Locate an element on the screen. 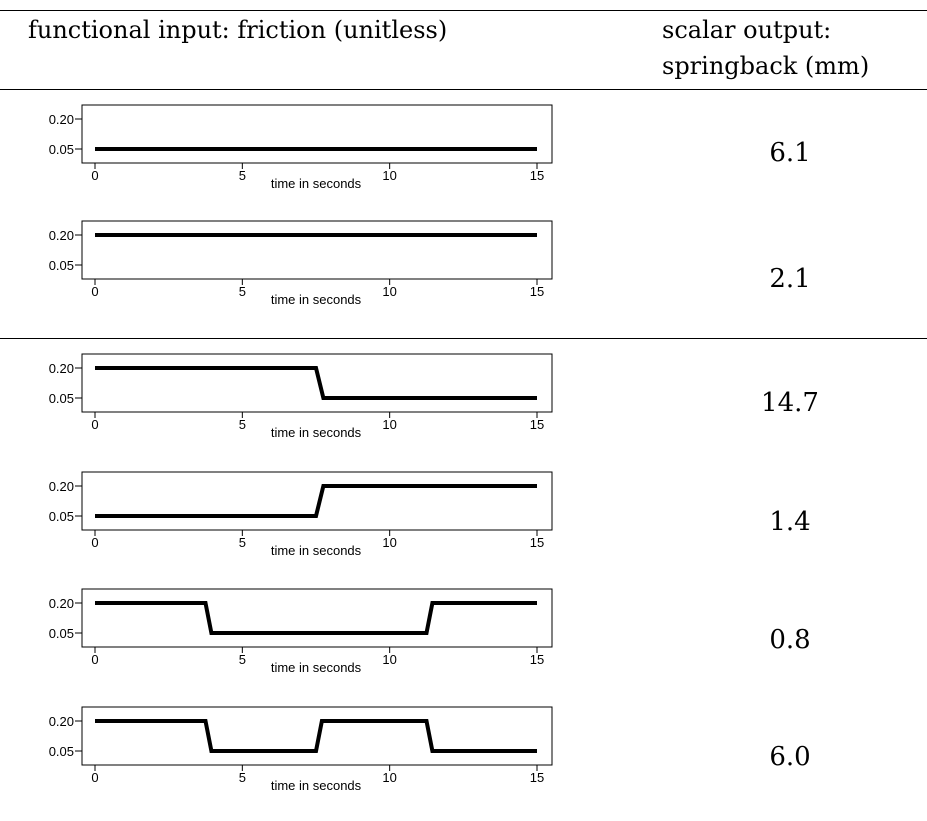 The width and height of the screenshot is (927, 821). friction-plot-3: 0.20 0.05 0 5 10 15 time in seconds is located at coordinates (301, 396).